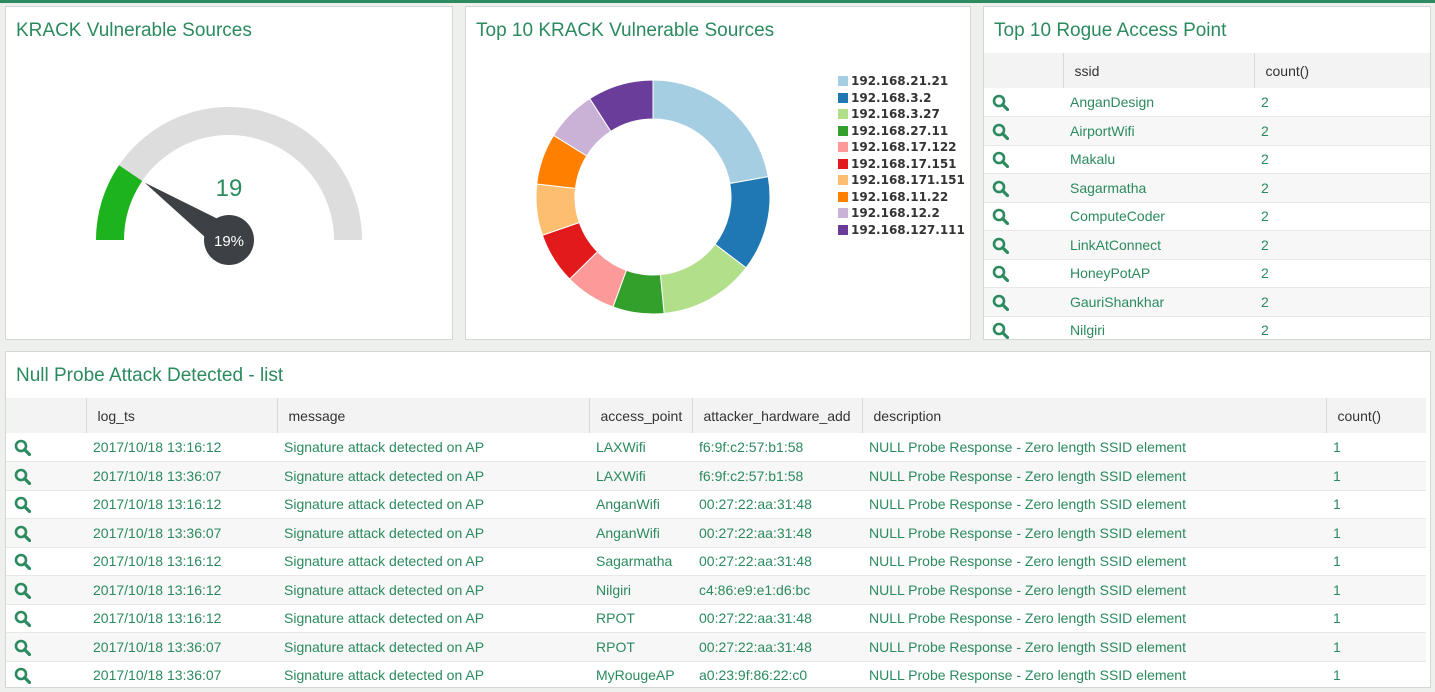 The height and width of the screenshot is (692, 1435). I want to click on table-row: Nilgiri 2, so click(1207, 327).